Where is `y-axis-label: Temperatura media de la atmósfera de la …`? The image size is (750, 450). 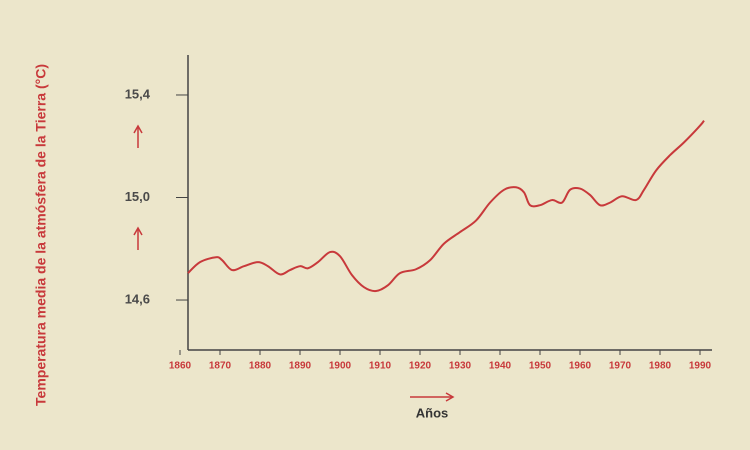
y-axis-label: Temperatura media de la atmósfera de la … is located at coordinates (41, 235).